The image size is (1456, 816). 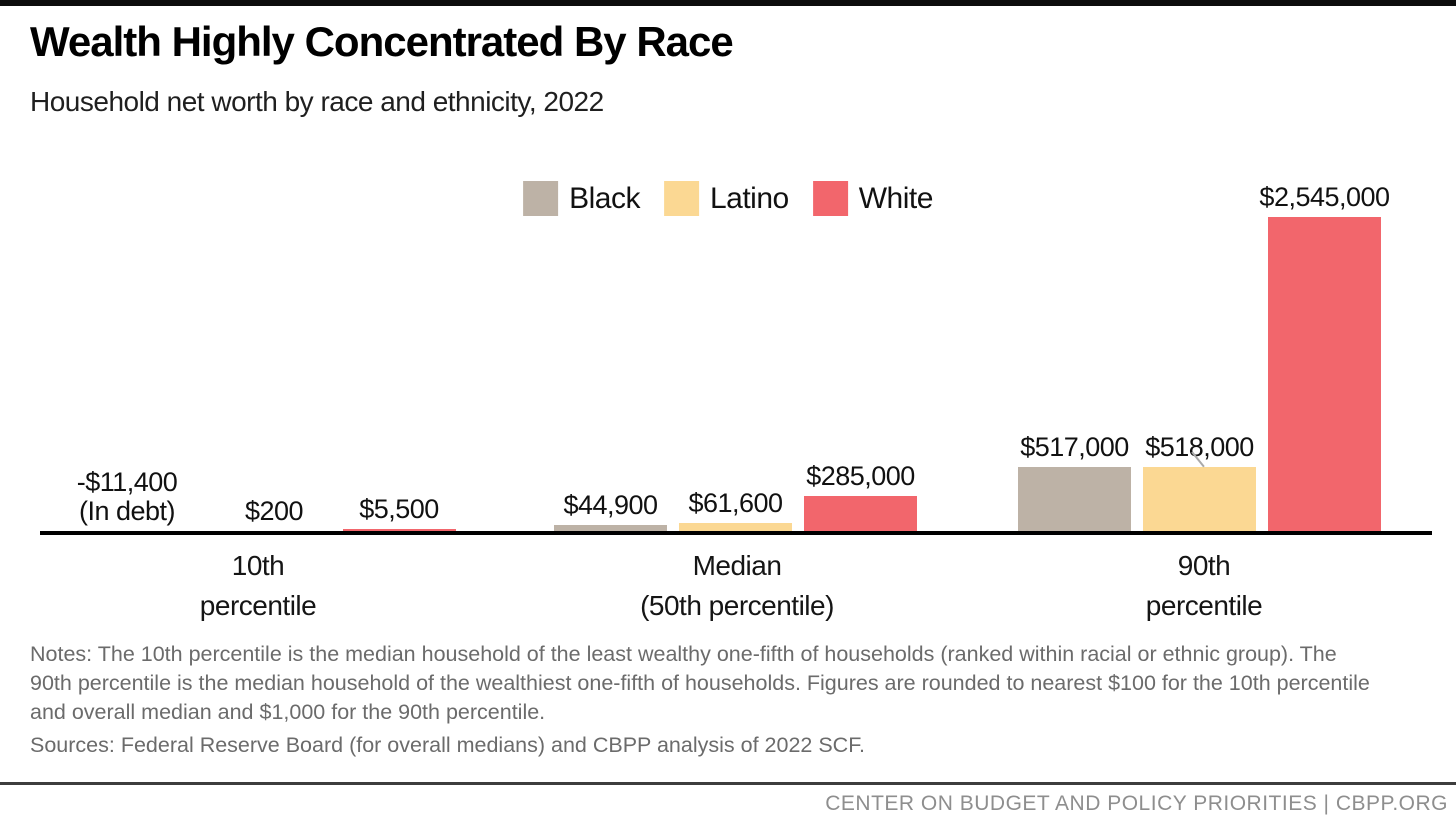 What do you see at coordinates (604, 198) in the screenshot?
I see `legend-label-black: Black` at bounding box center [604, 198].